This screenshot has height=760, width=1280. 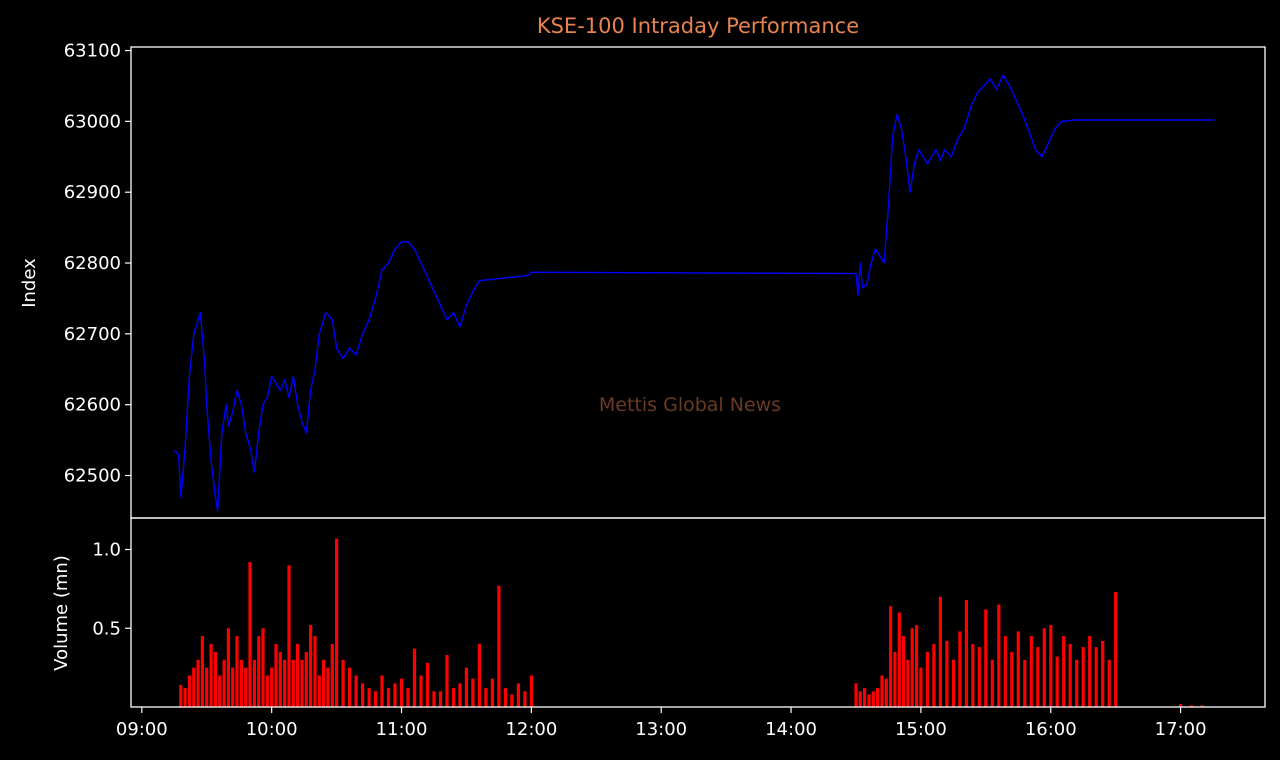 I want to click on volume-y-ticks: 0.5 1.0, so click(x=111, y=589).